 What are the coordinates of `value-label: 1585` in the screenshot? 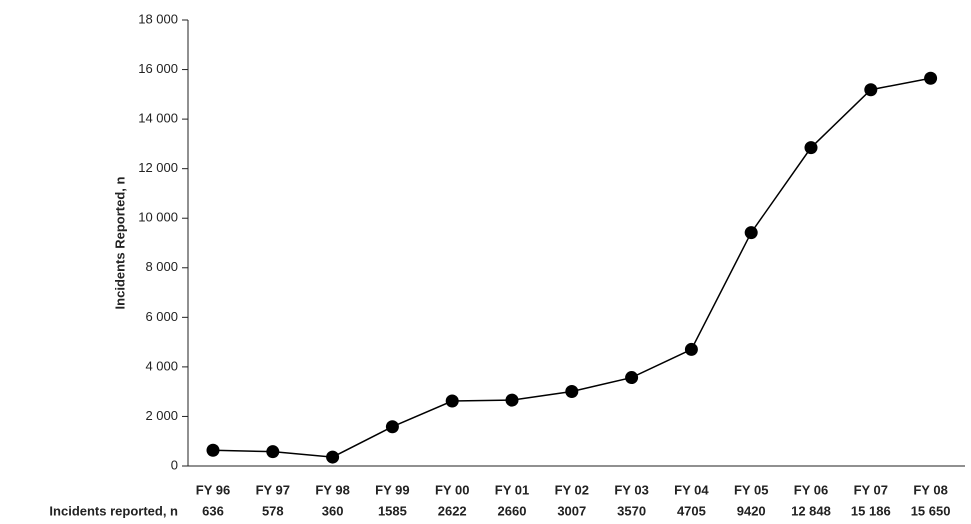 It's located at (392, 510).